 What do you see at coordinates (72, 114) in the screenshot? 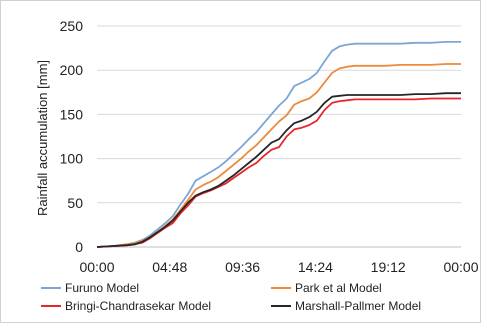
I see `y-tick-label: 150` at bounding box center [72, 114].